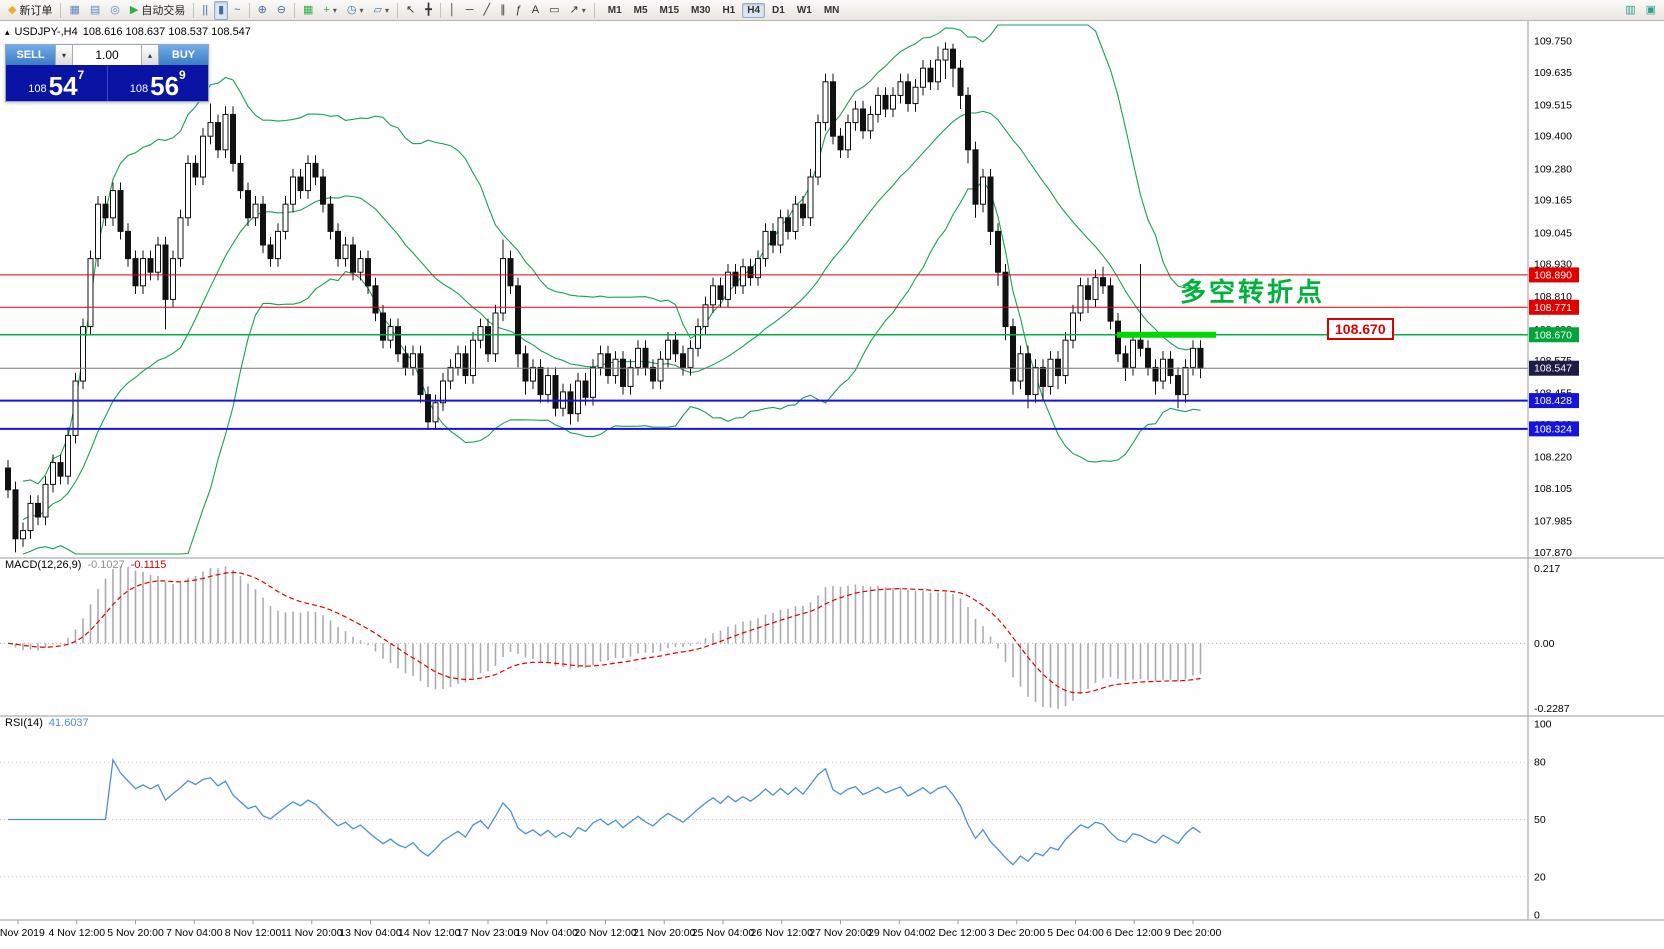  I want to click on zoom-in-icon: ⊕, so click(262, 9).